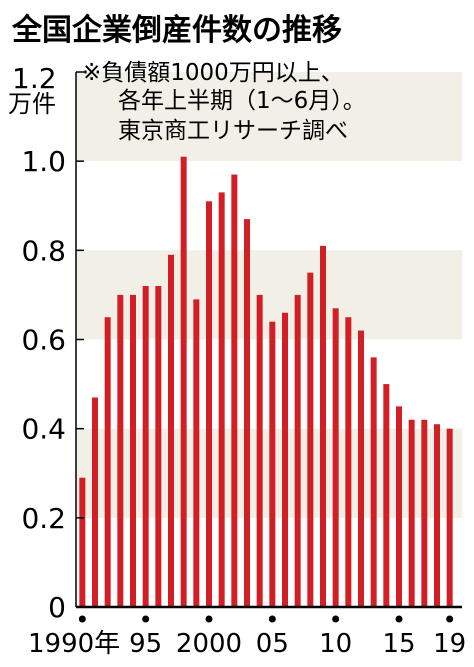 The width and height of the screenshot is (474, 667). Describe the element at coordinates (247, 637) in the screenshot. I see `x-tick-labels: 1990年 95 2000 05 10 15 19` at that location.